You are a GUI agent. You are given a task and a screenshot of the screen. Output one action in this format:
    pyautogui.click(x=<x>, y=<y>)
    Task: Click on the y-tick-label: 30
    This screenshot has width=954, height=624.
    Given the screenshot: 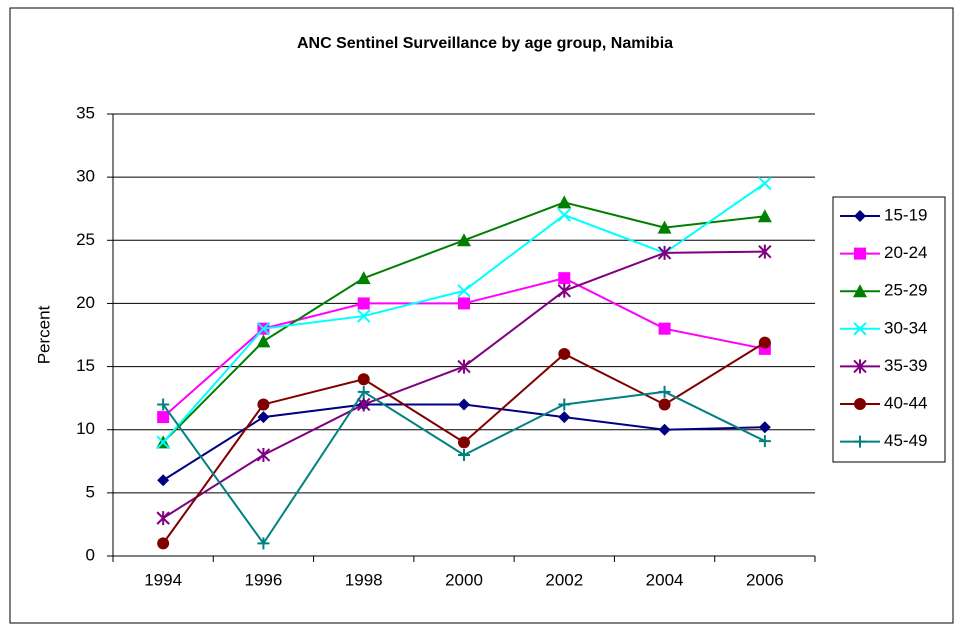 What is the action you would take?
    pyautogui.click(x=85, y=176)
    